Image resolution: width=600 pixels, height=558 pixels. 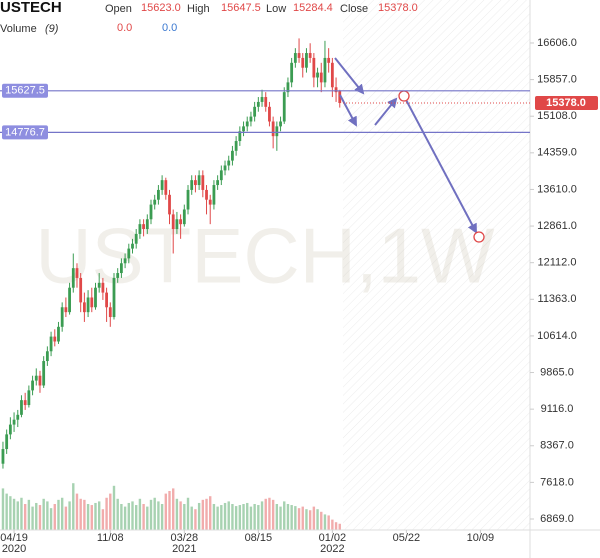 What do you see at coordinates (557, 336) in the screenshot?
I see `y-tick-label: 10614.0` at bounding box center [557, 336].